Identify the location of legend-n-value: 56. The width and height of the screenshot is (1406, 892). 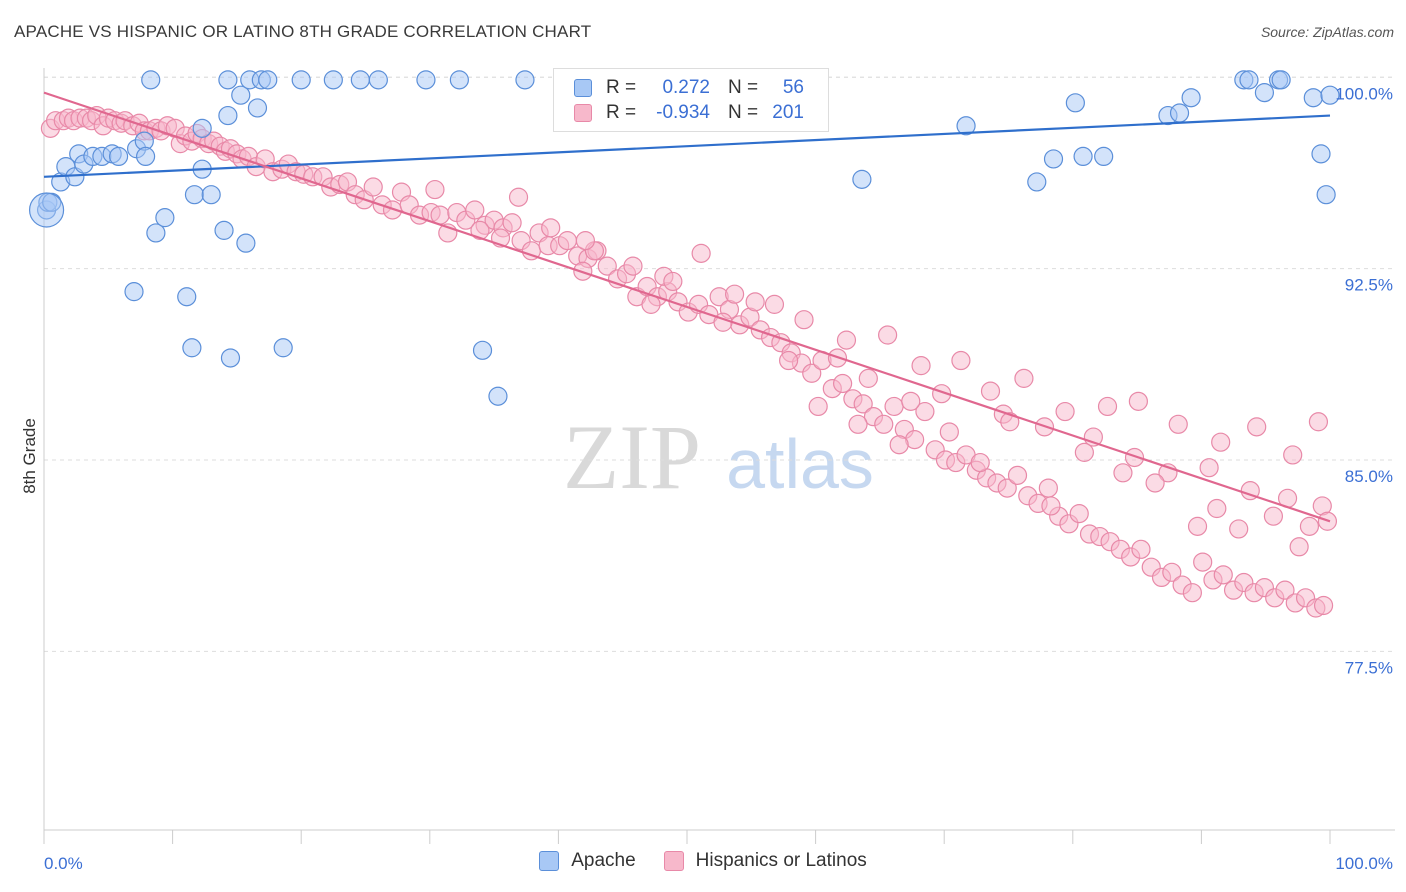
(793, 87).